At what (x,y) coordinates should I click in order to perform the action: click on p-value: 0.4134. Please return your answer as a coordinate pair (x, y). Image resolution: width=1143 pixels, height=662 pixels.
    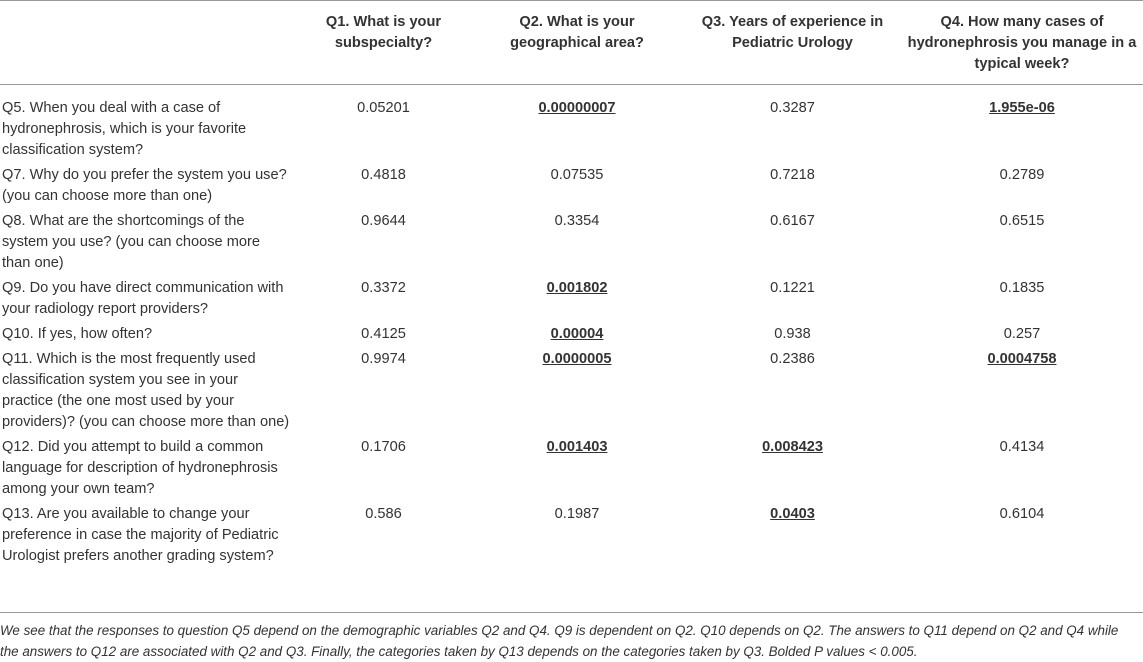
    Looking at the image, I should click on (1022, 447).